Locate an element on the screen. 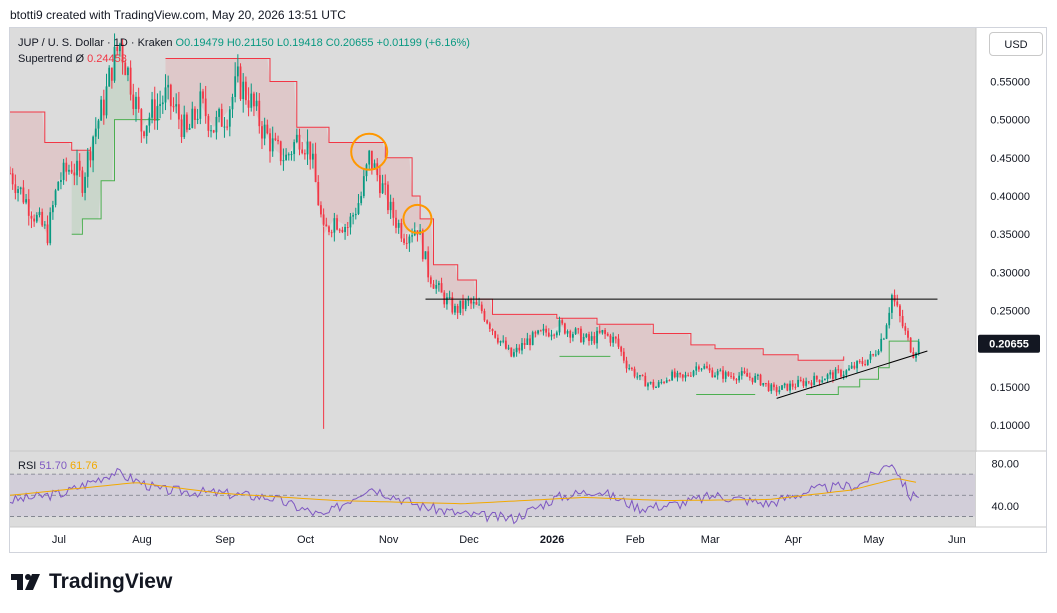 Image resolution: width=1057 pixels, height=613 pixels. price-tick-label: 0.35000 is located at coordinates (1010, 235).